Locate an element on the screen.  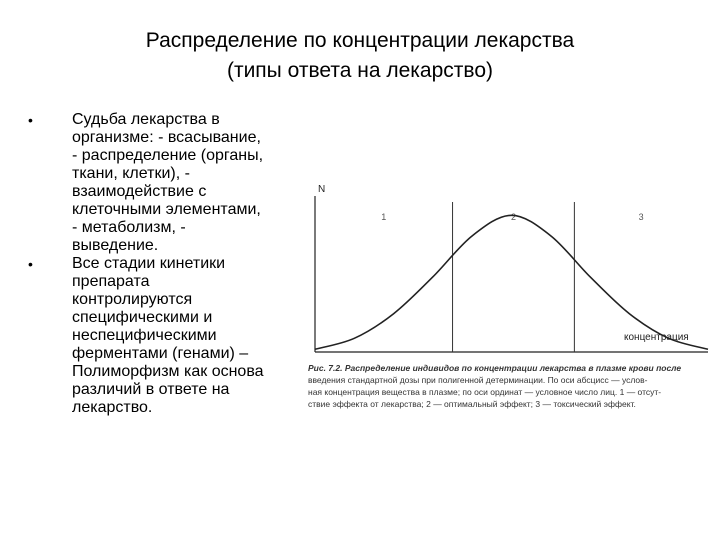
bullet-line: специфическими и is located at coordinates (142, 317).